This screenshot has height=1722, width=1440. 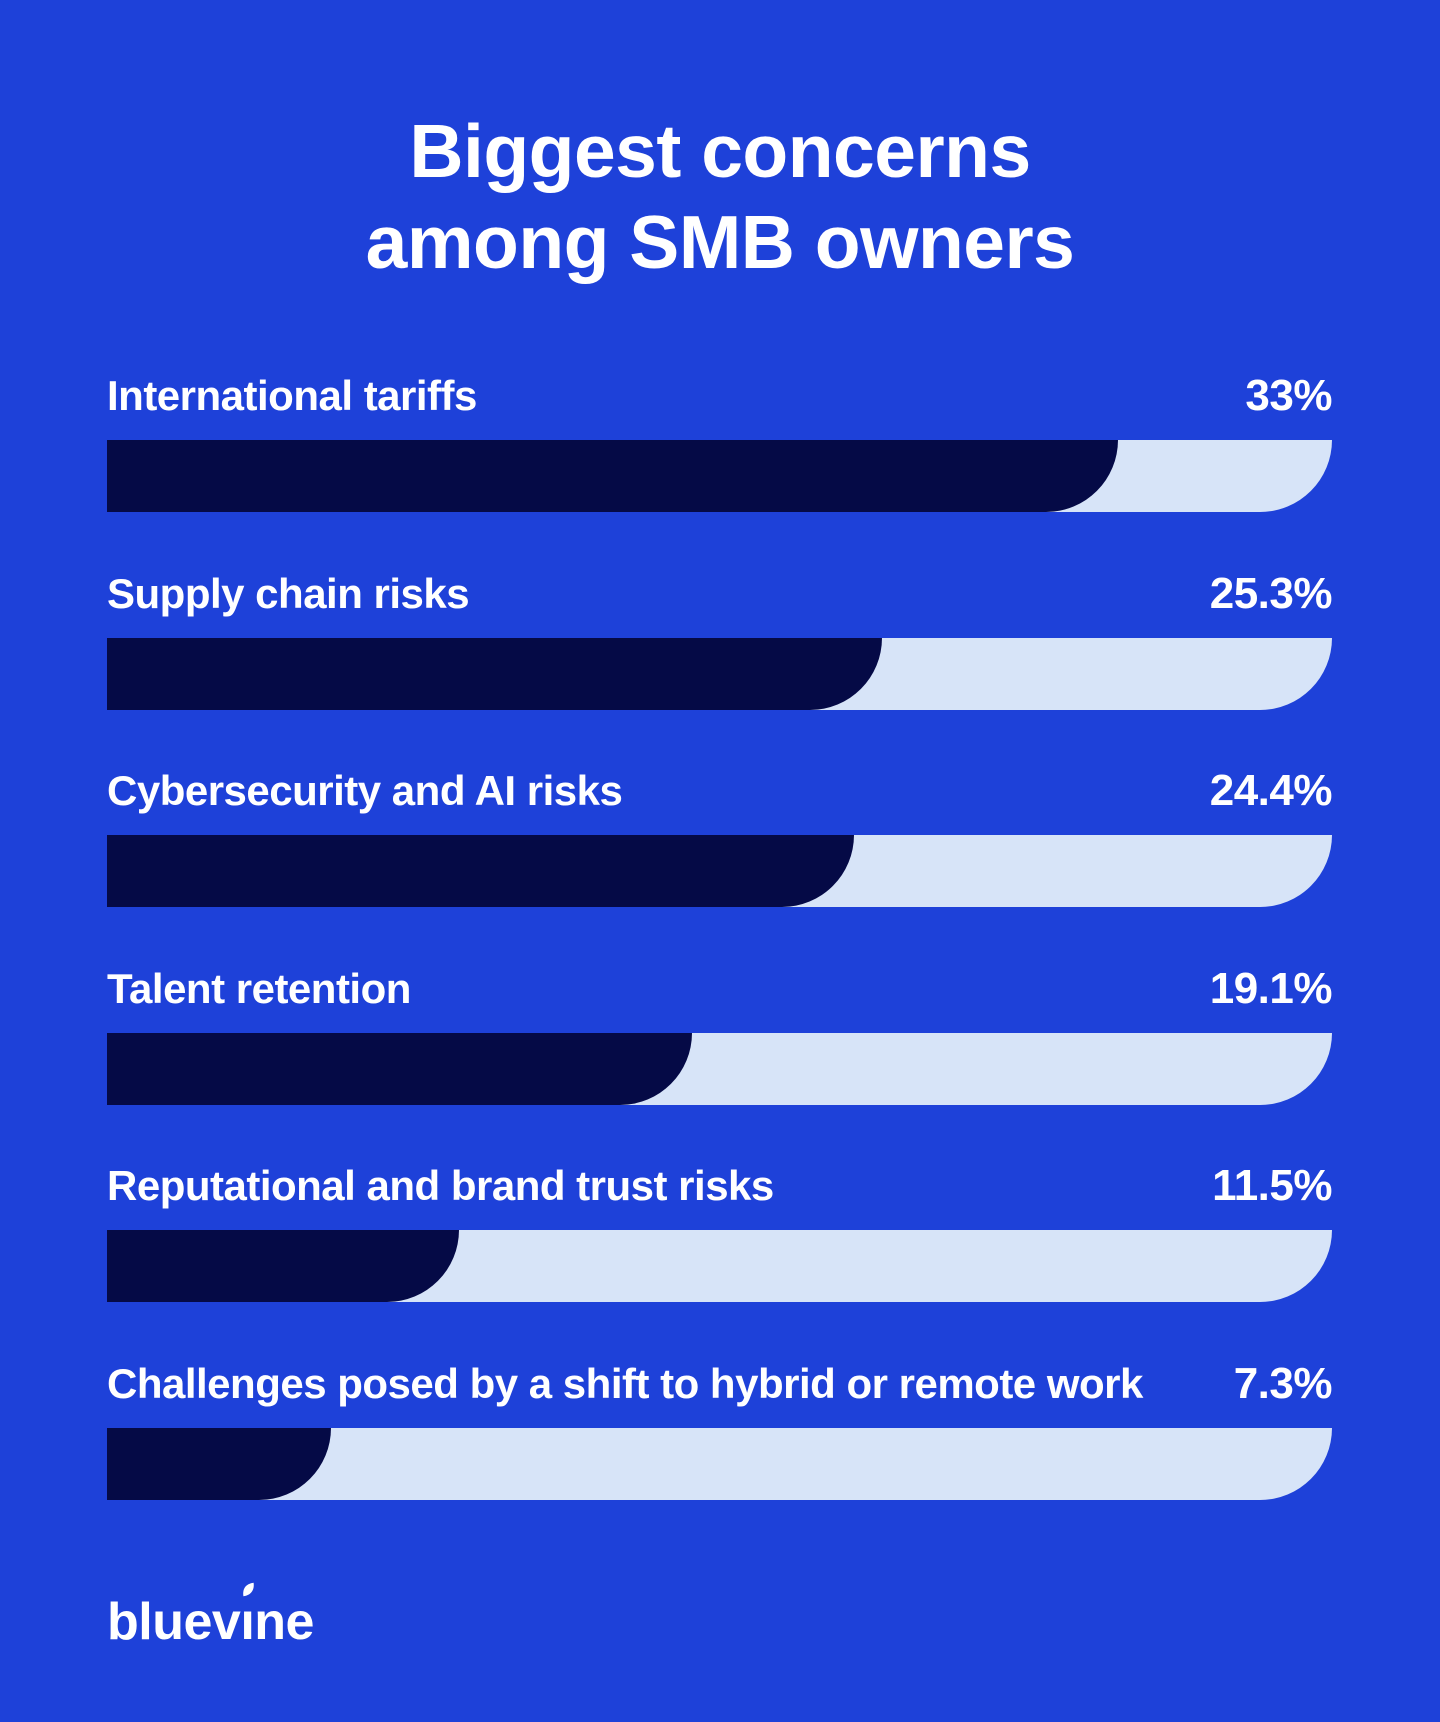 I want to click on bar-row: International tariffs 33%, so click(x=719, y=443).